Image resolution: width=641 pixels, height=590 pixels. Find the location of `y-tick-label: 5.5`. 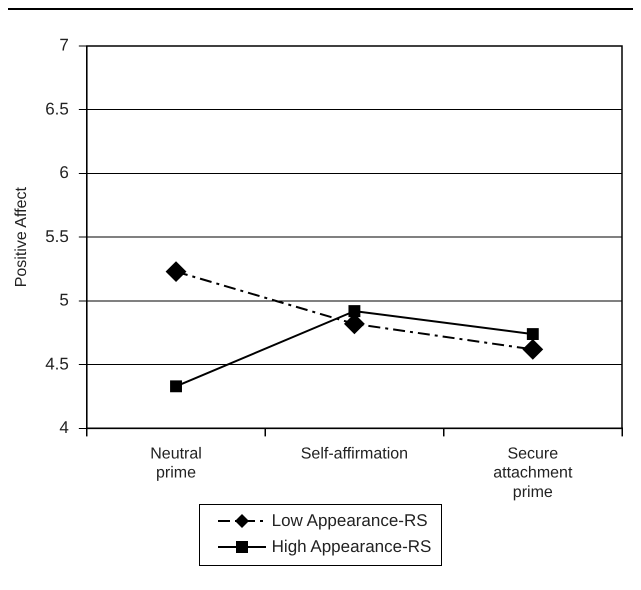

y-tick-label: 5.5 is located at coordinates (57, 236).